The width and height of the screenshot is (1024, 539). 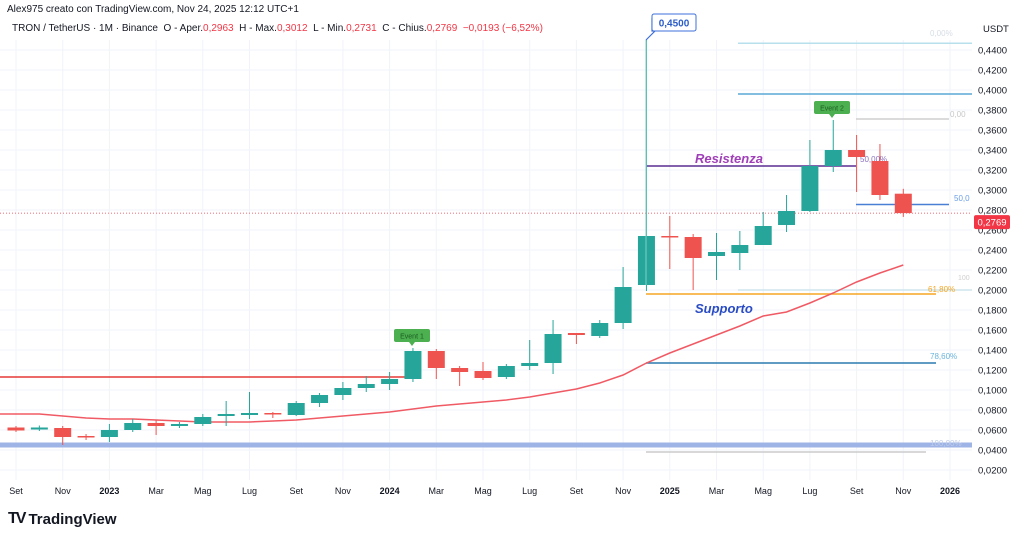 What do you see at coordinates (992, 391) in the screenshot?
I see `y-tick-label: 0,1000` at bounding box center [992, 391].